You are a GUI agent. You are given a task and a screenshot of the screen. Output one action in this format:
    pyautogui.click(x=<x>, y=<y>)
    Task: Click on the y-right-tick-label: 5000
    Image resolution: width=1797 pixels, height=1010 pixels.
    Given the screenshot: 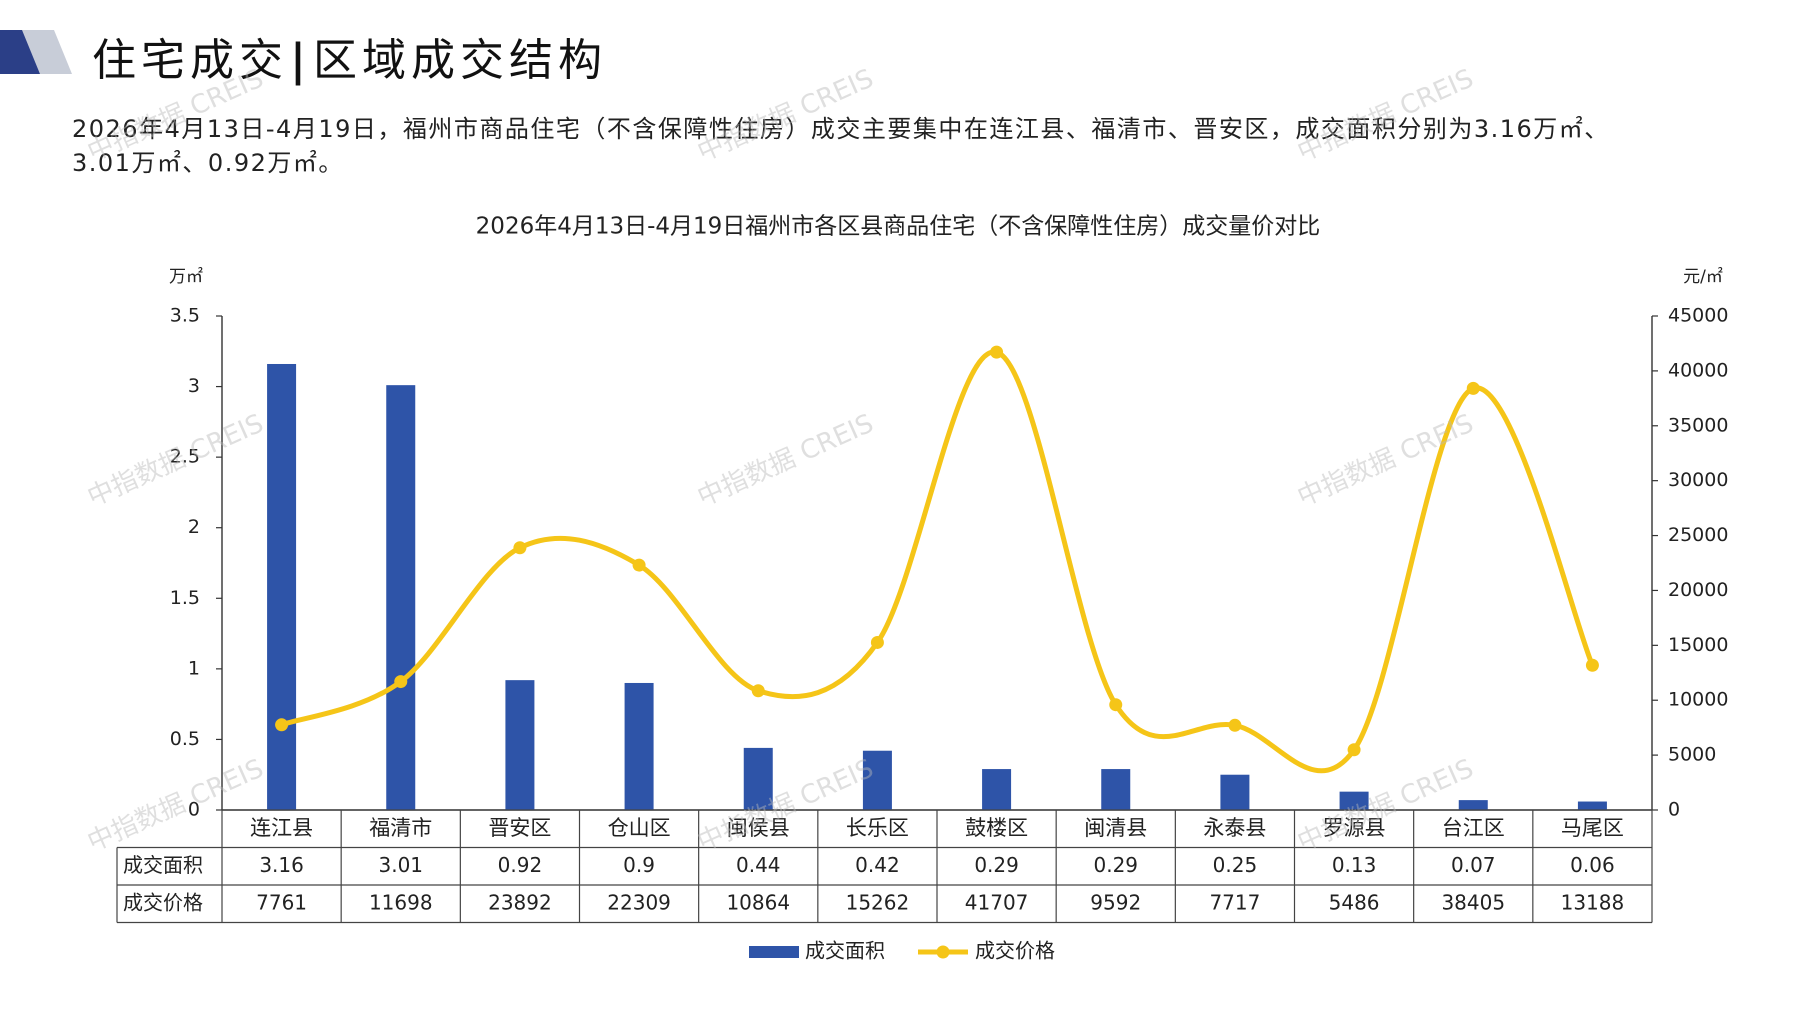 What is the action you would take?
    pyautogui.click(x=1692, y=755)
    